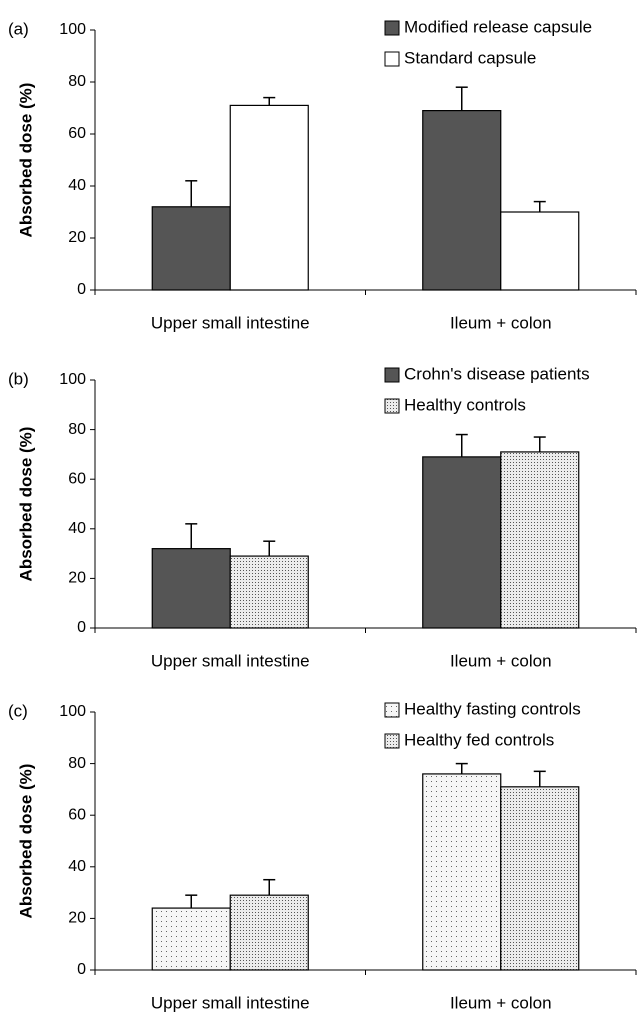 This screenshot has width=642, height=1015. I want to click on legend-label: Crohn's disease patients, so click(497, 373).